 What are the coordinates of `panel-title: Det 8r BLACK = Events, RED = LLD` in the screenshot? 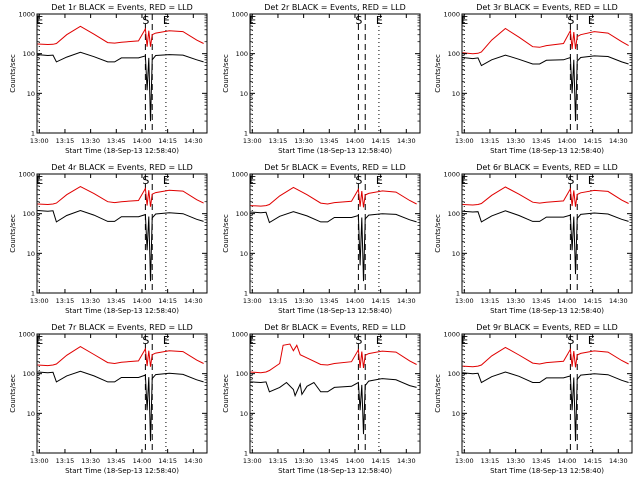 It's located at (335, 327).